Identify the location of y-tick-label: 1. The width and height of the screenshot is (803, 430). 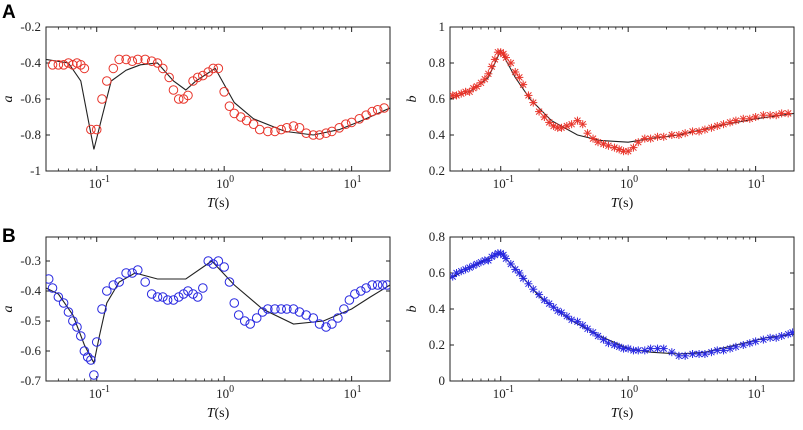
(442, 26).